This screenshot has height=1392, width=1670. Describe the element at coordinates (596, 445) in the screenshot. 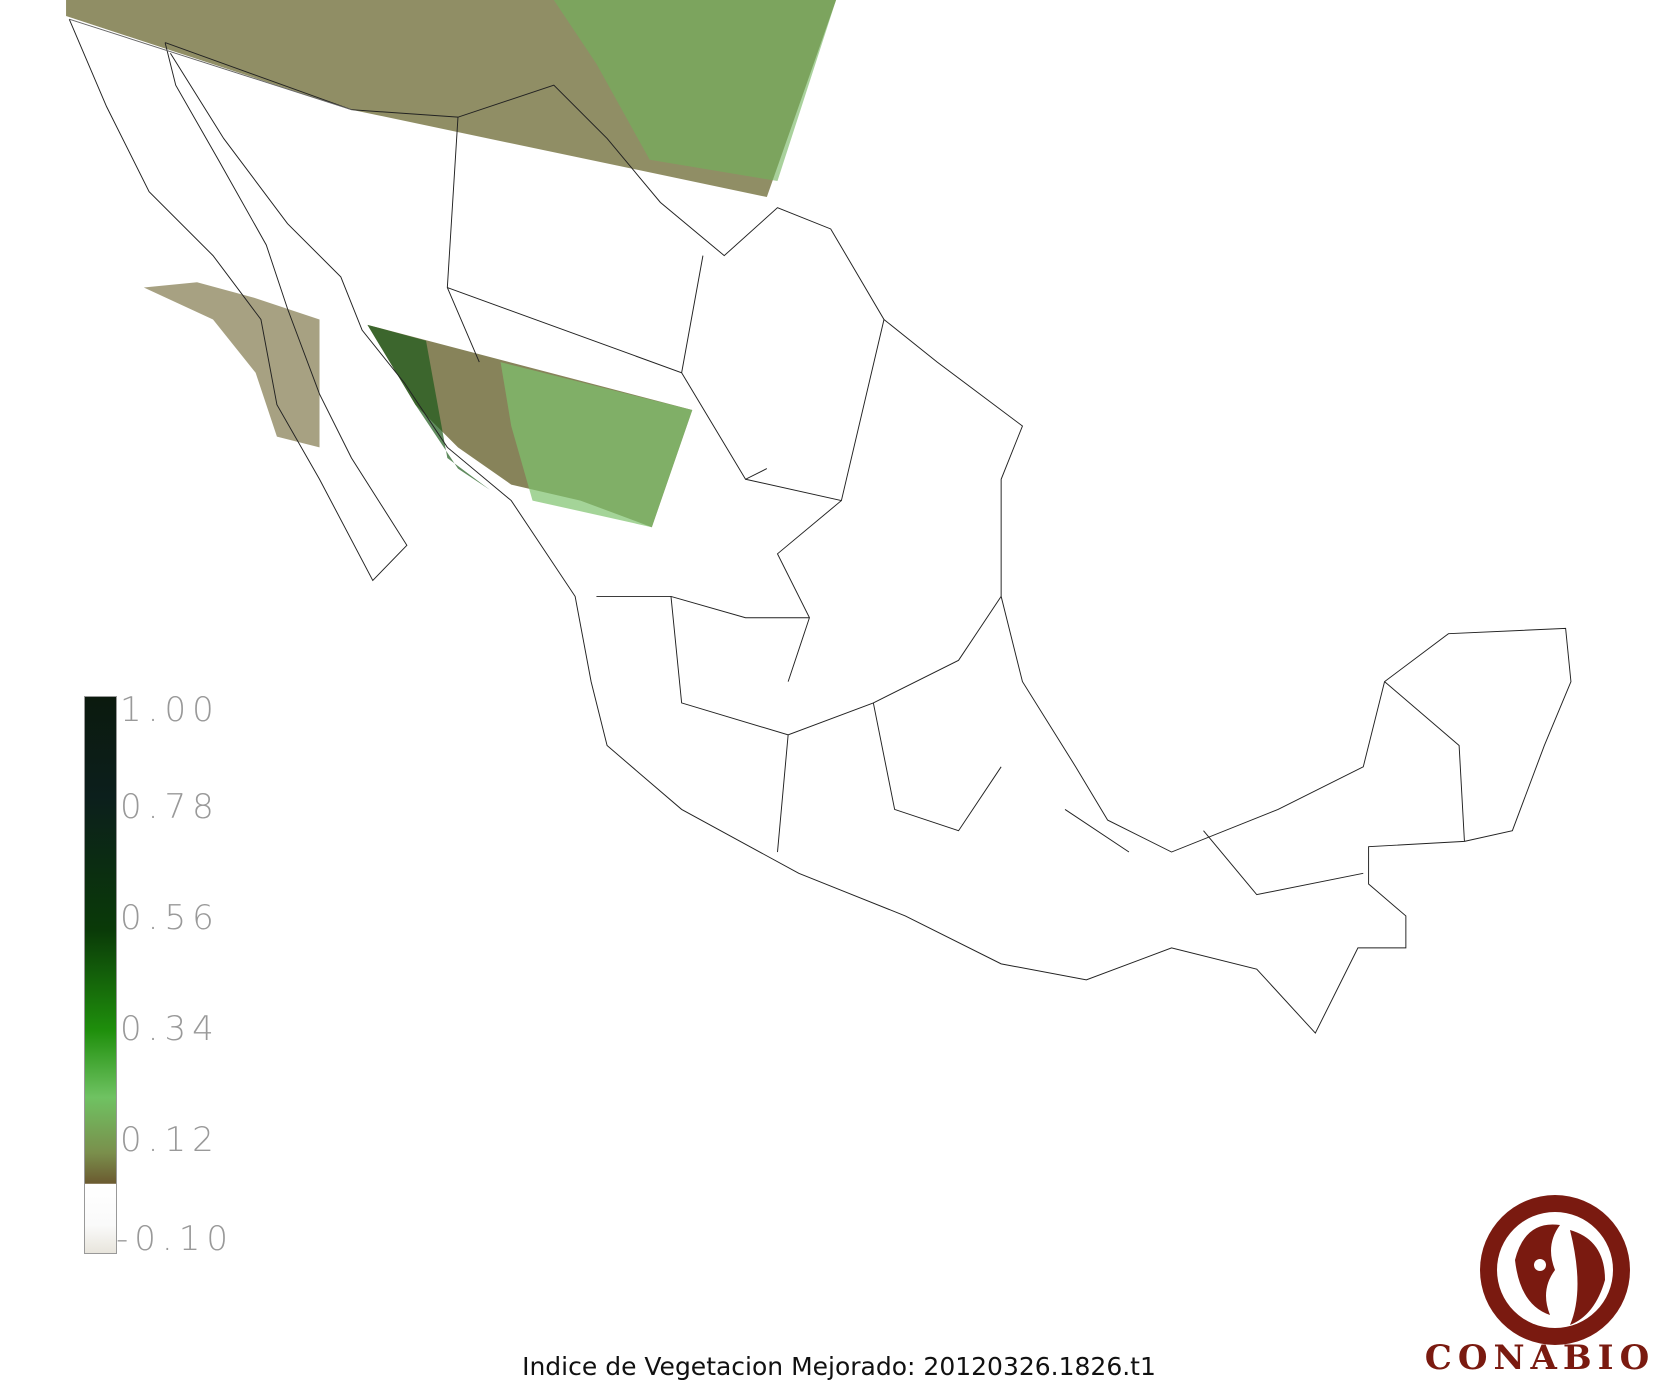

I see `swath-sinaloa-green` at that location.